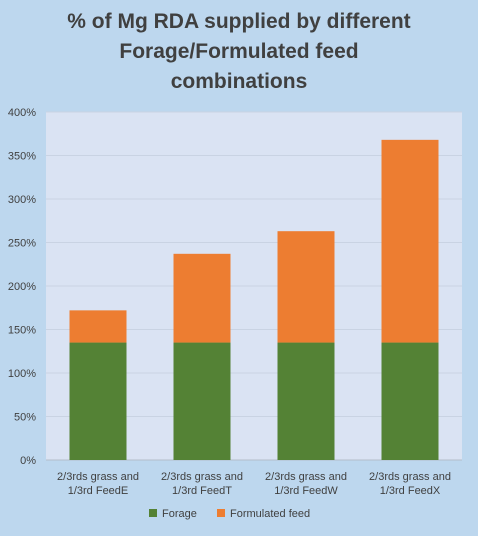 The height and width of the screenshot is (536, 478). What do you see at coordinates (22, 157) in the screenshot?
I see `y-tick-label: 350%` at bounding box center [22, 157].